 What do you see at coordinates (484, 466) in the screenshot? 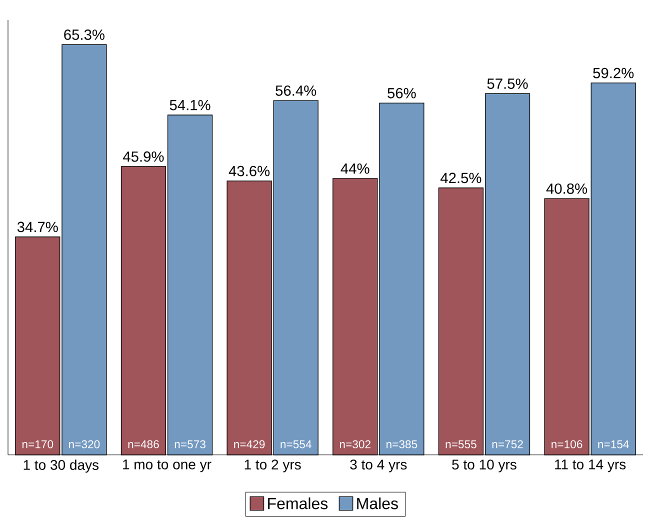
I see `x-tick-label: 5 to 10 yrs` at bounding box center [484, 466].